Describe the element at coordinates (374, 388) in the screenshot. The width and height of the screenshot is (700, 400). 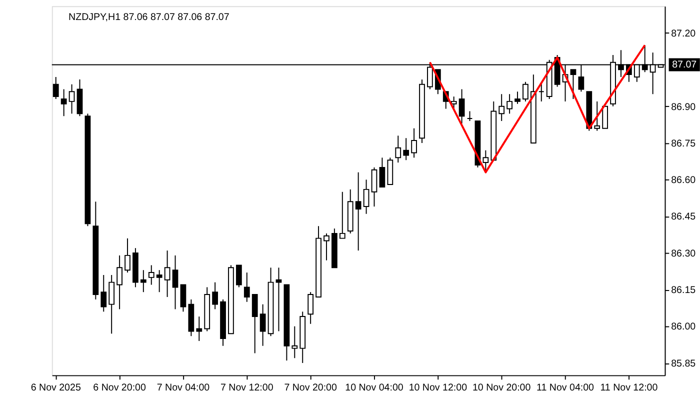
I see `x-tick-label: 10 Nov 04:00` at that location.